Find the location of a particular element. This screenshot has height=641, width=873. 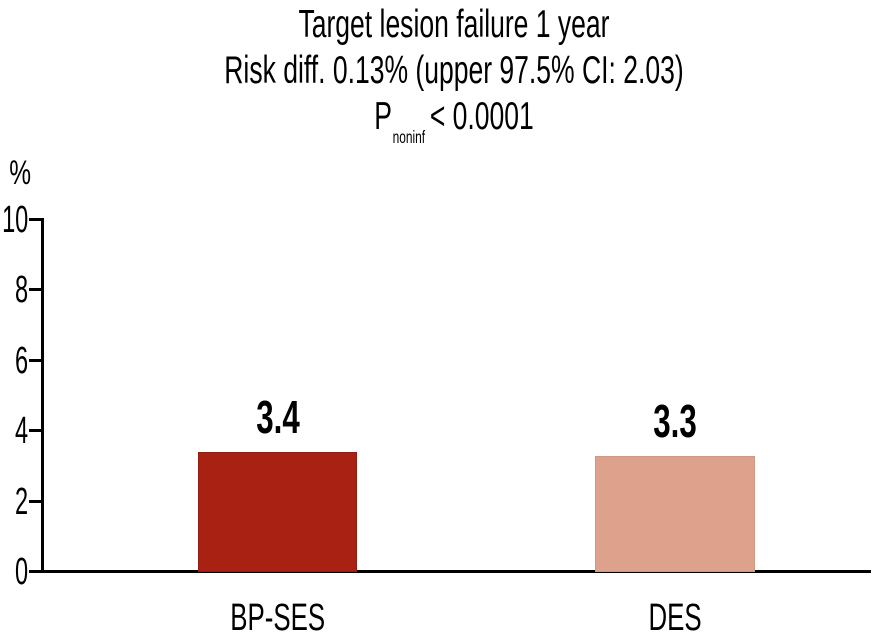

bar-bp-ses is located at coordinates (277, 512).